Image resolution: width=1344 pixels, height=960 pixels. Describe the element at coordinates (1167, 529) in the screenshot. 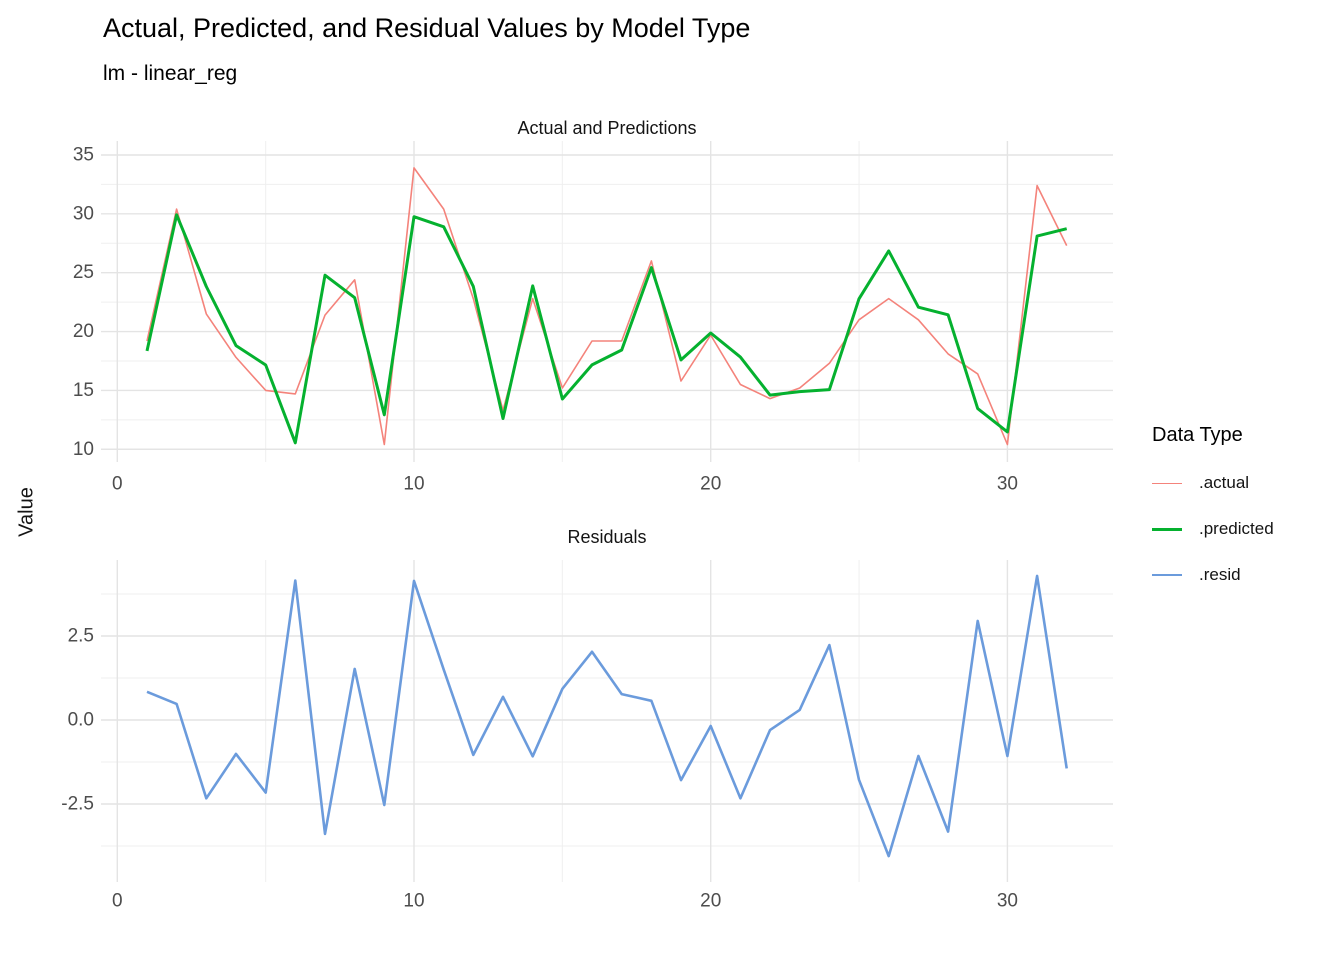

I see `predicted-line-swatch` at that location.